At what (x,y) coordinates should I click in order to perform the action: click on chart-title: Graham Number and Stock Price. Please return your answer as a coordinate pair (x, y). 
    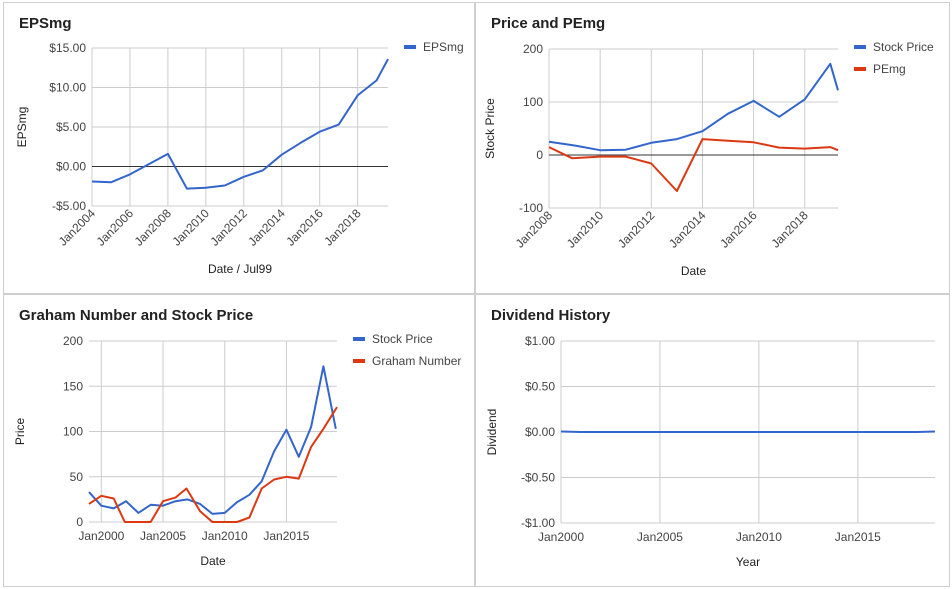
    Looking at the image, I should click on (136, 315).